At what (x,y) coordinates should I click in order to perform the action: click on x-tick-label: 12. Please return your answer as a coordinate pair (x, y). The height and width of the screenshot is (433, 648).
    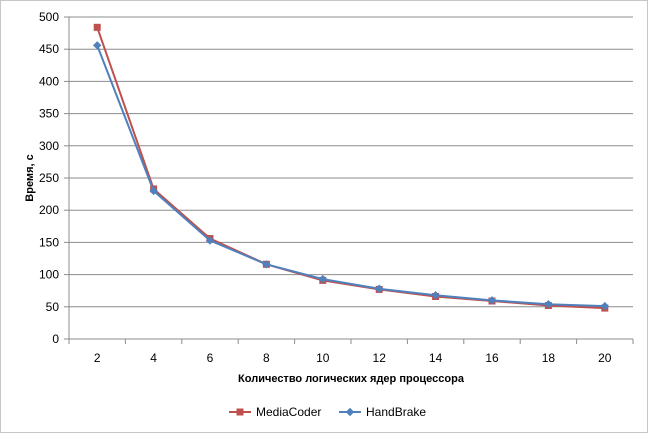
    Looking at the image, I should click on (380, 358).